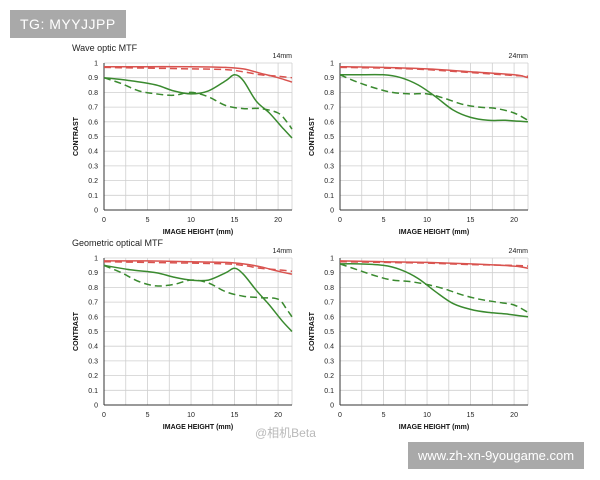 The height and width of the screenshot is (480, 600). What do you see at coordinates (105, 48) in the screenshot?
I see `section-title-wave: Wave optic MTF` at bounding box center [105, 48].